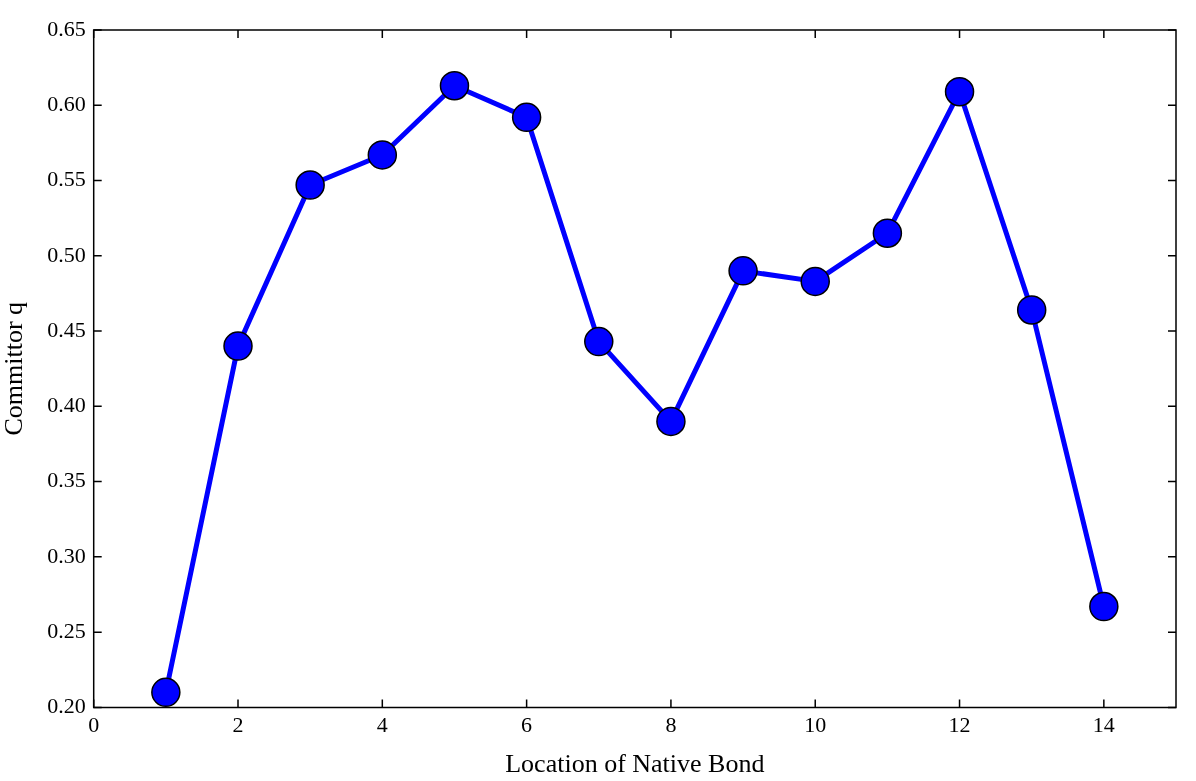 The height and width of the screenshot is (781, 1196). What do you see at coordinates (66, 179) in the screenshot?
I see `y-tick-label: 0.55` at bounding box center [66, 179].